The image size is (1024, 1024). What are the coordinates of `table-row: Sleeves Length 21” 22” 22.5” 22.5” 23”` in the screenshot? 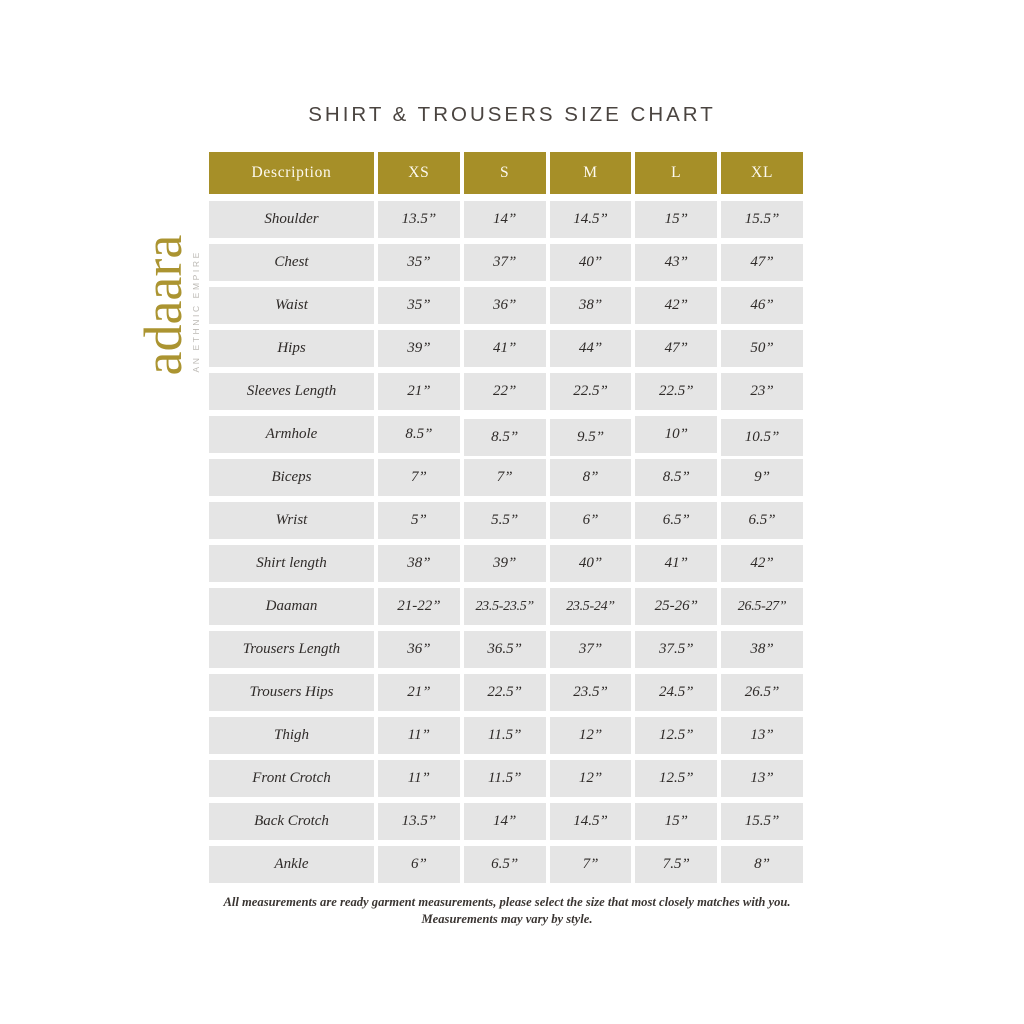 It's located at (506, 391).